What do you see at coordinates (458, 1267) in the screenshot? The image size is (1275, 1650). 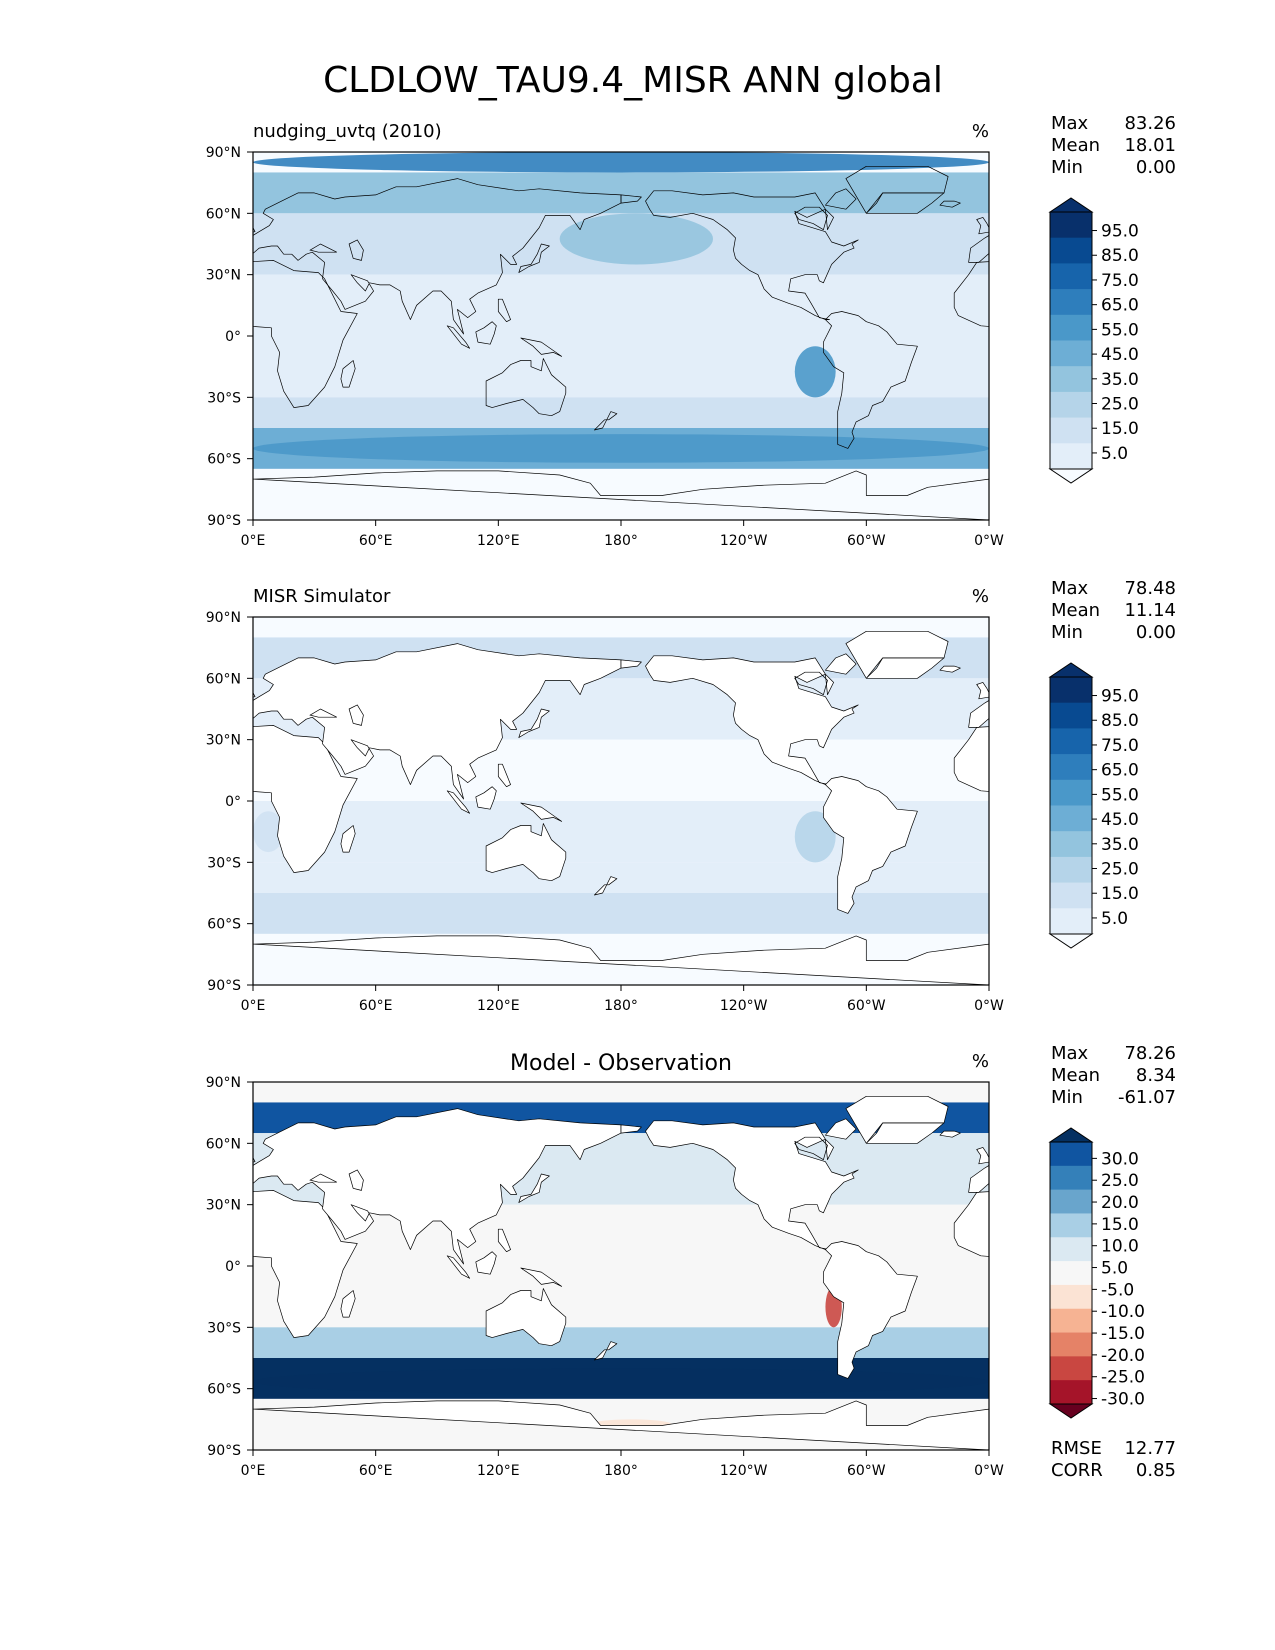 I see `coastline-sumatra` at bounding box center [458, 1267].